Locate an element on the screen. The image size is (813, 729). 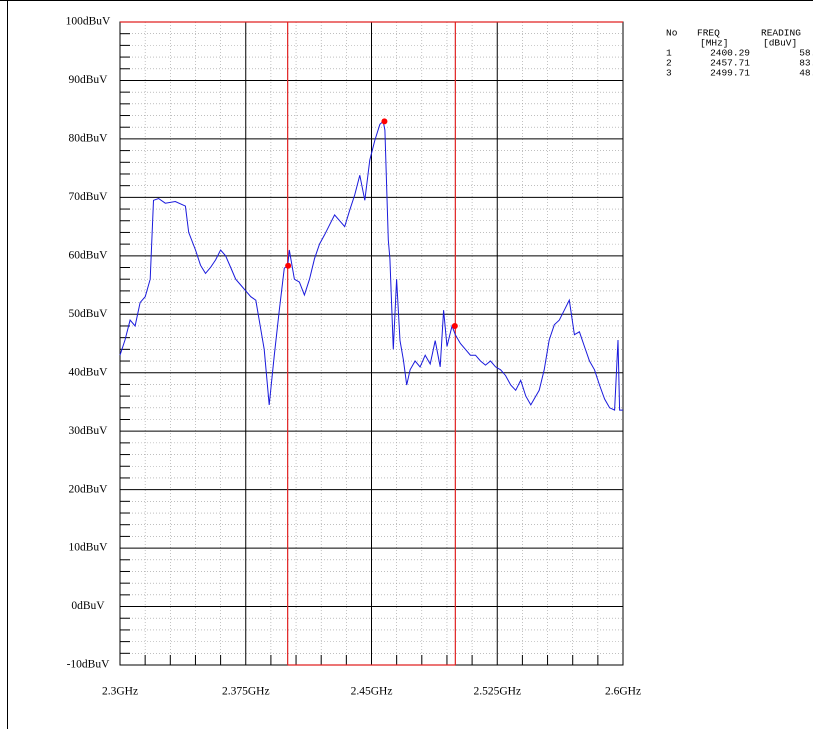
y-tick-label: 40dBuV is located at coordinates (89, 372).